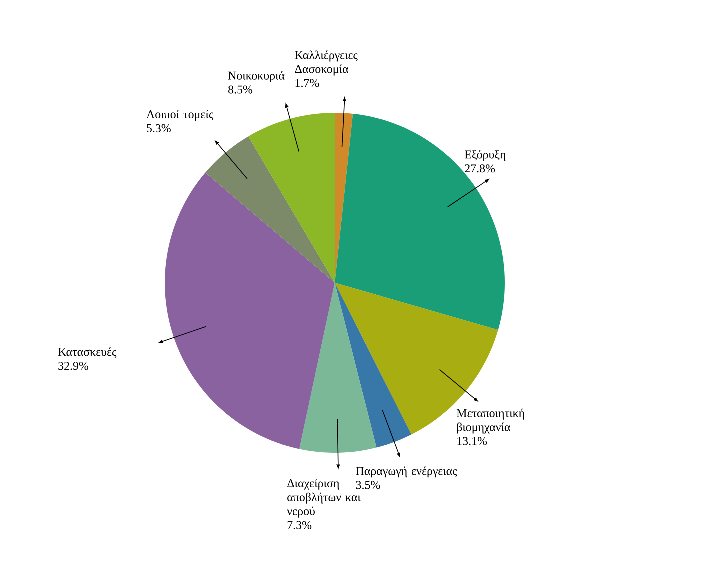 The width and height of the screenshot is (710, 573). I want to click on slice-label: Καλλιέργειες Δασοκομία, so click(326, 63).